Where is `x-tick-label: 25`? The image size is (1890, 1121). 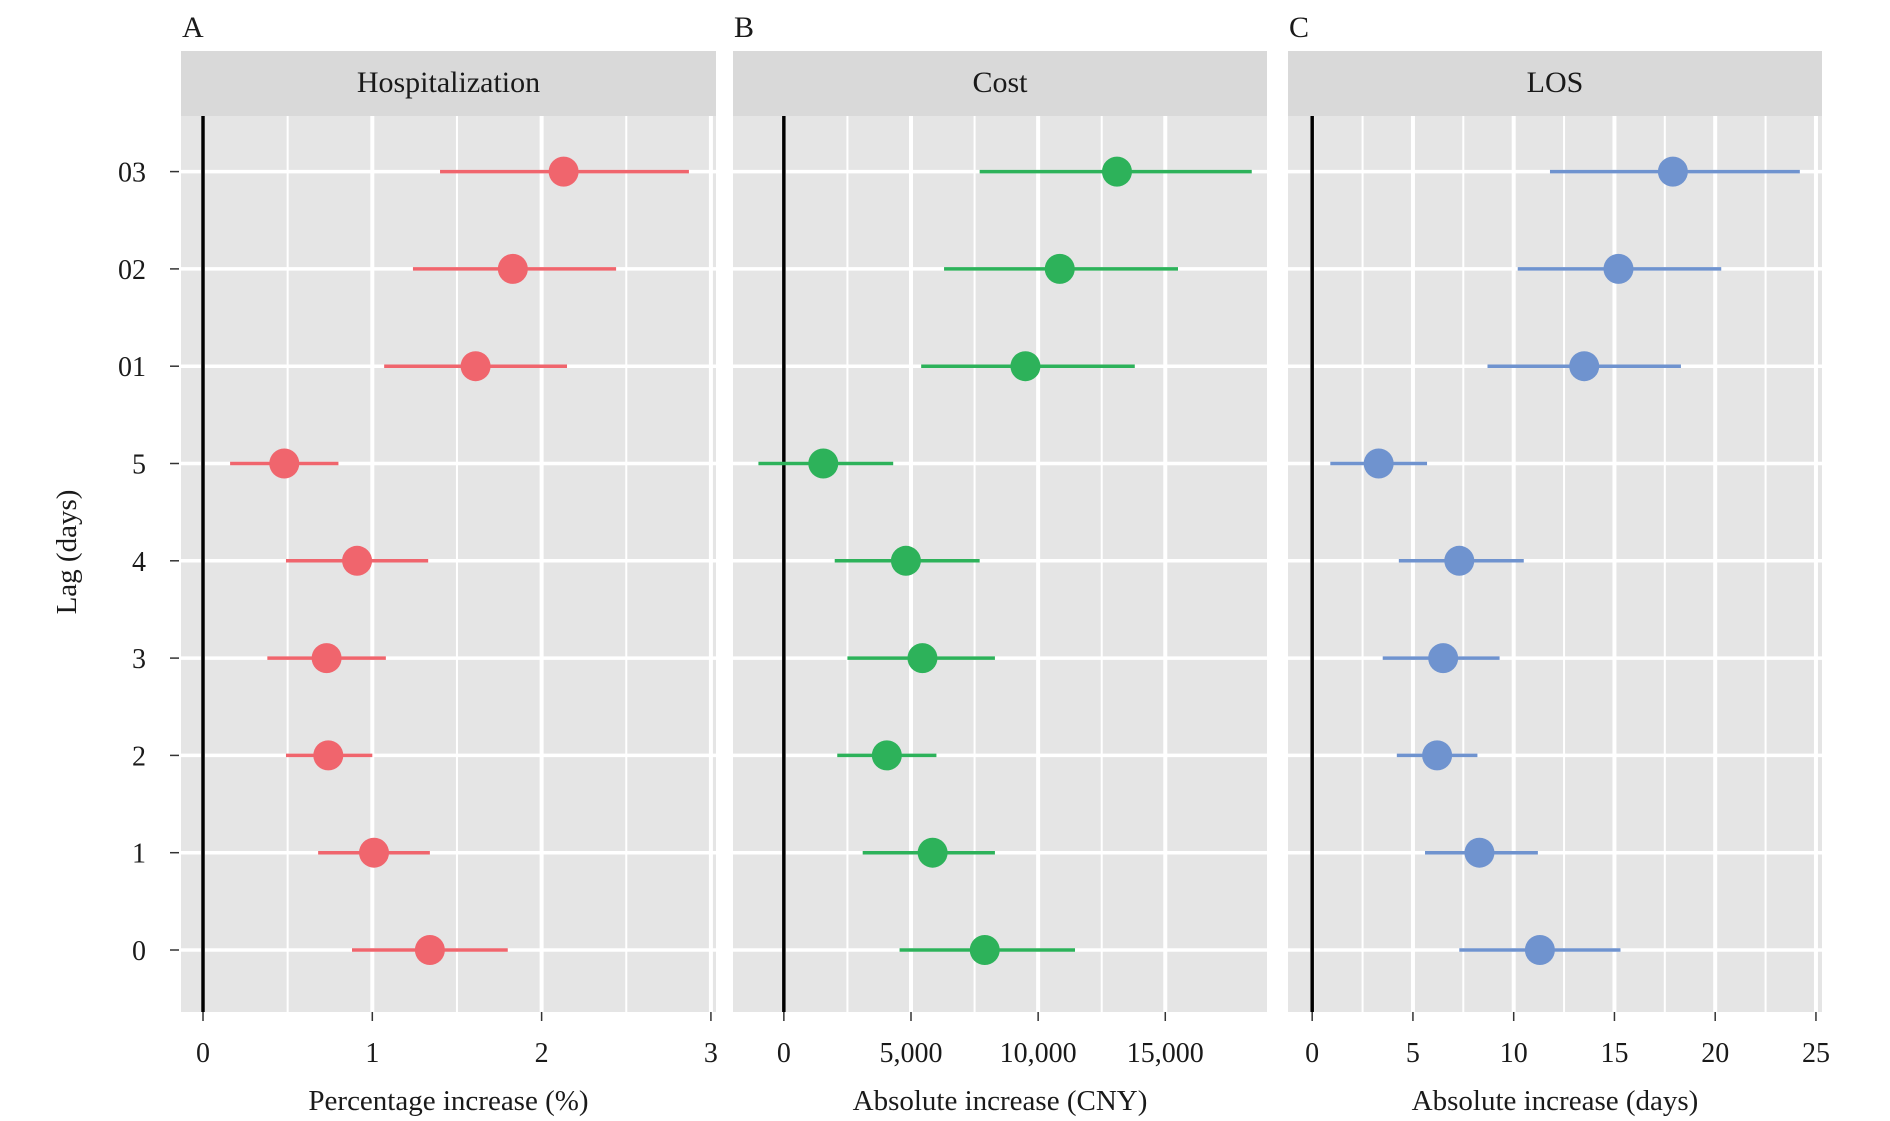
x-tick-label: 25 is located at coordinates (1816, 1053).